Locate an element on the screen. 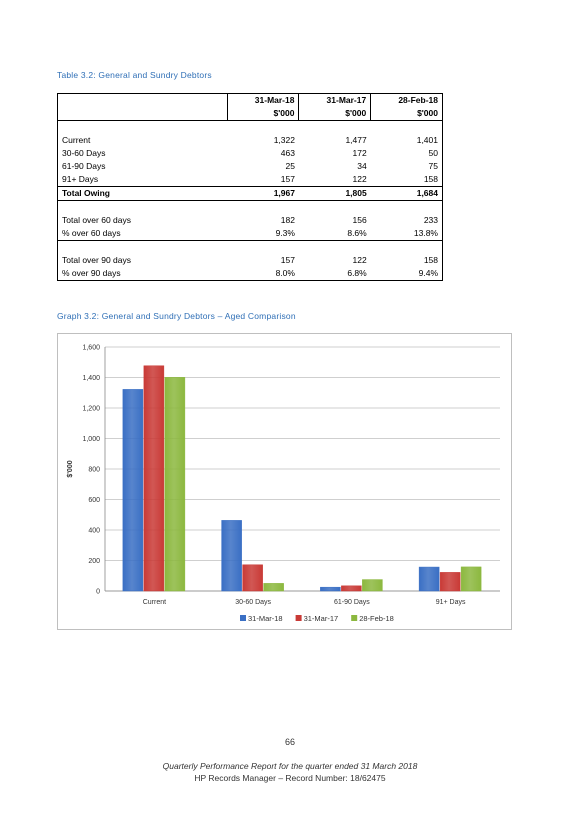 The height and width of the screenshot is (821, 580). table-cell: 1,477 is located at coordinates (356, 140).